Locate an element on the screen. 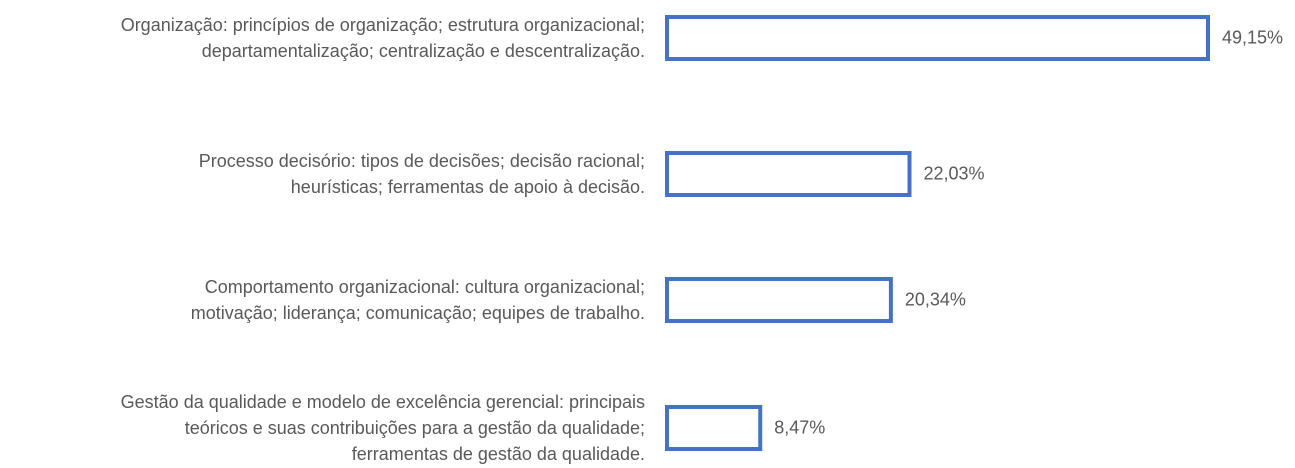 The width and height of the screenshot is (1295, 468). value-label: 20,34% is located at coordinates (935, 299).